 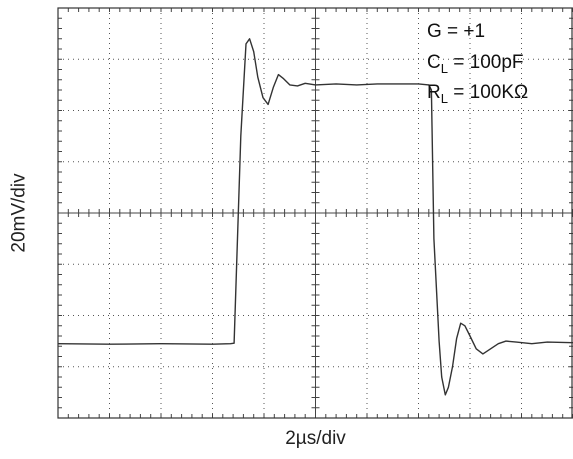 I want to click on y-axis-label: 20mV/div, so click(x=20, y=213).